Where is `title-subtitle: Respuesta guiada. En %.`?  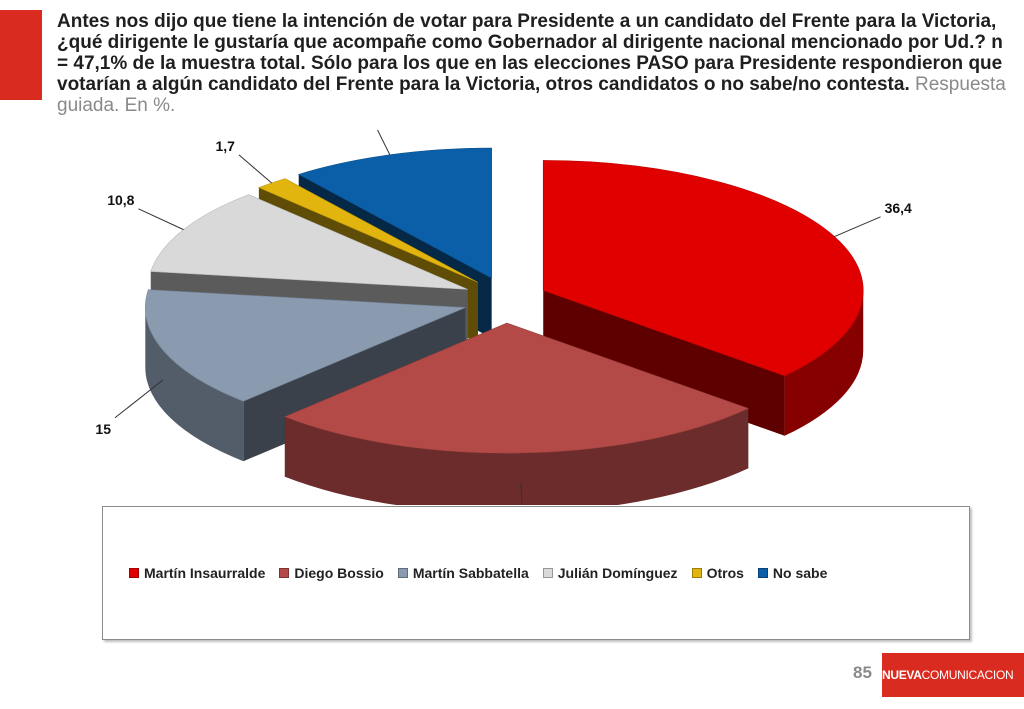 title-subtitle: Respuesta guiada. En %. is located at coordinates (531, 95).